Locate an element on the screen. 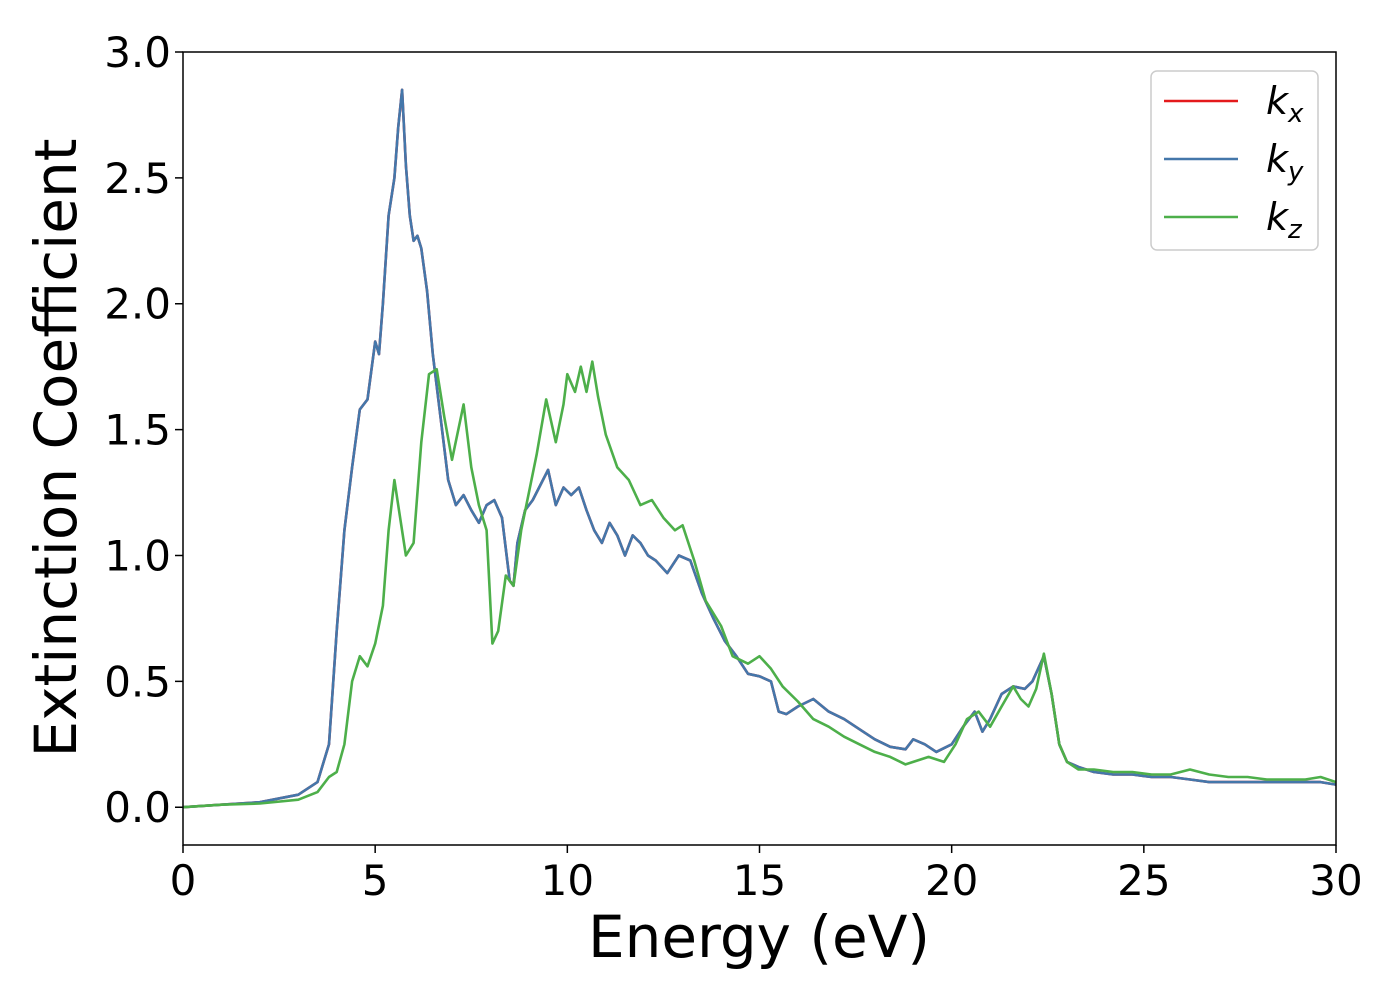  x-tick-label: 20 is located at coordinates (951, 880).